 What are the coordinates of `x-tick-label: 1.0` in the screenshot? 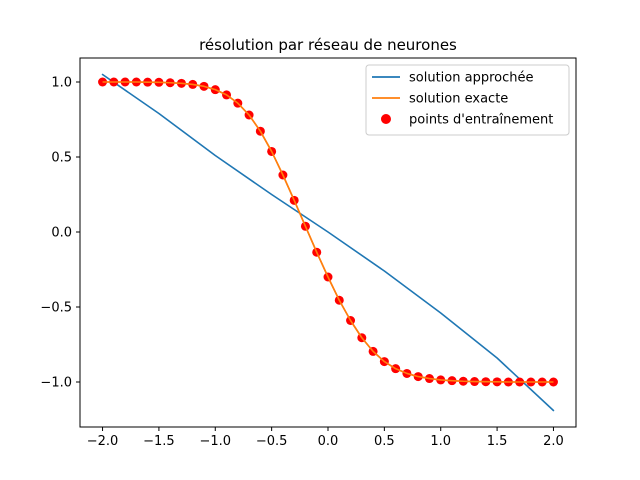 It's located at (440, 441).